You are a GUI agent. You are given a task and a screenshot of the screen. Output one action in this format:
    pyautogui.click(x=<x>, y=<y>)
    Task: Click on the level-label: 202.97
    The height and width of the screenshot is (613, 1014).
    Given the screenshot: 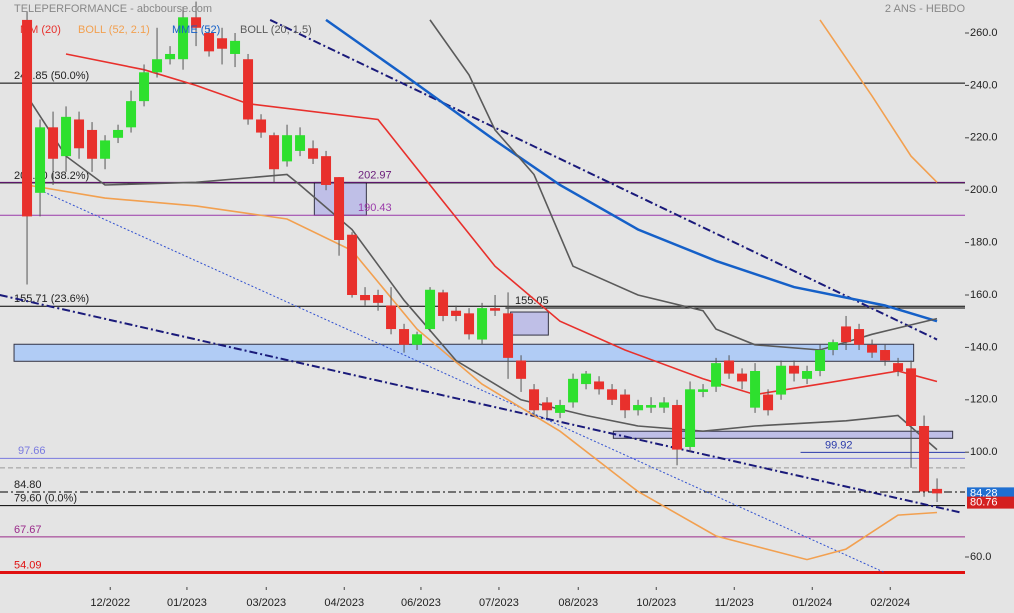 What is the action you would take?
    pyautogui.click(x=375, y=175)
    